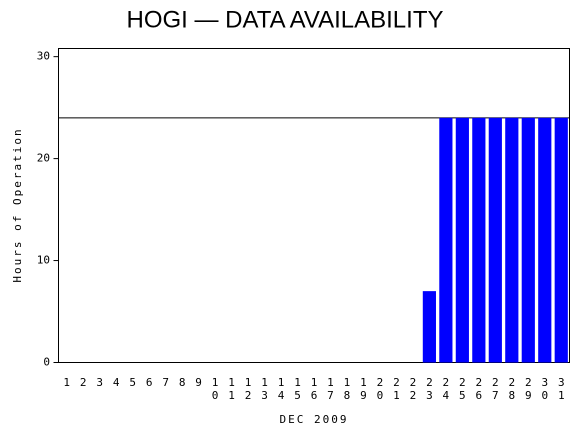 This screenshot has height=430, width=570. Describe the element at coordinates (83, 382) in the screenshot. I see `x-tick-label: 2` at that location.